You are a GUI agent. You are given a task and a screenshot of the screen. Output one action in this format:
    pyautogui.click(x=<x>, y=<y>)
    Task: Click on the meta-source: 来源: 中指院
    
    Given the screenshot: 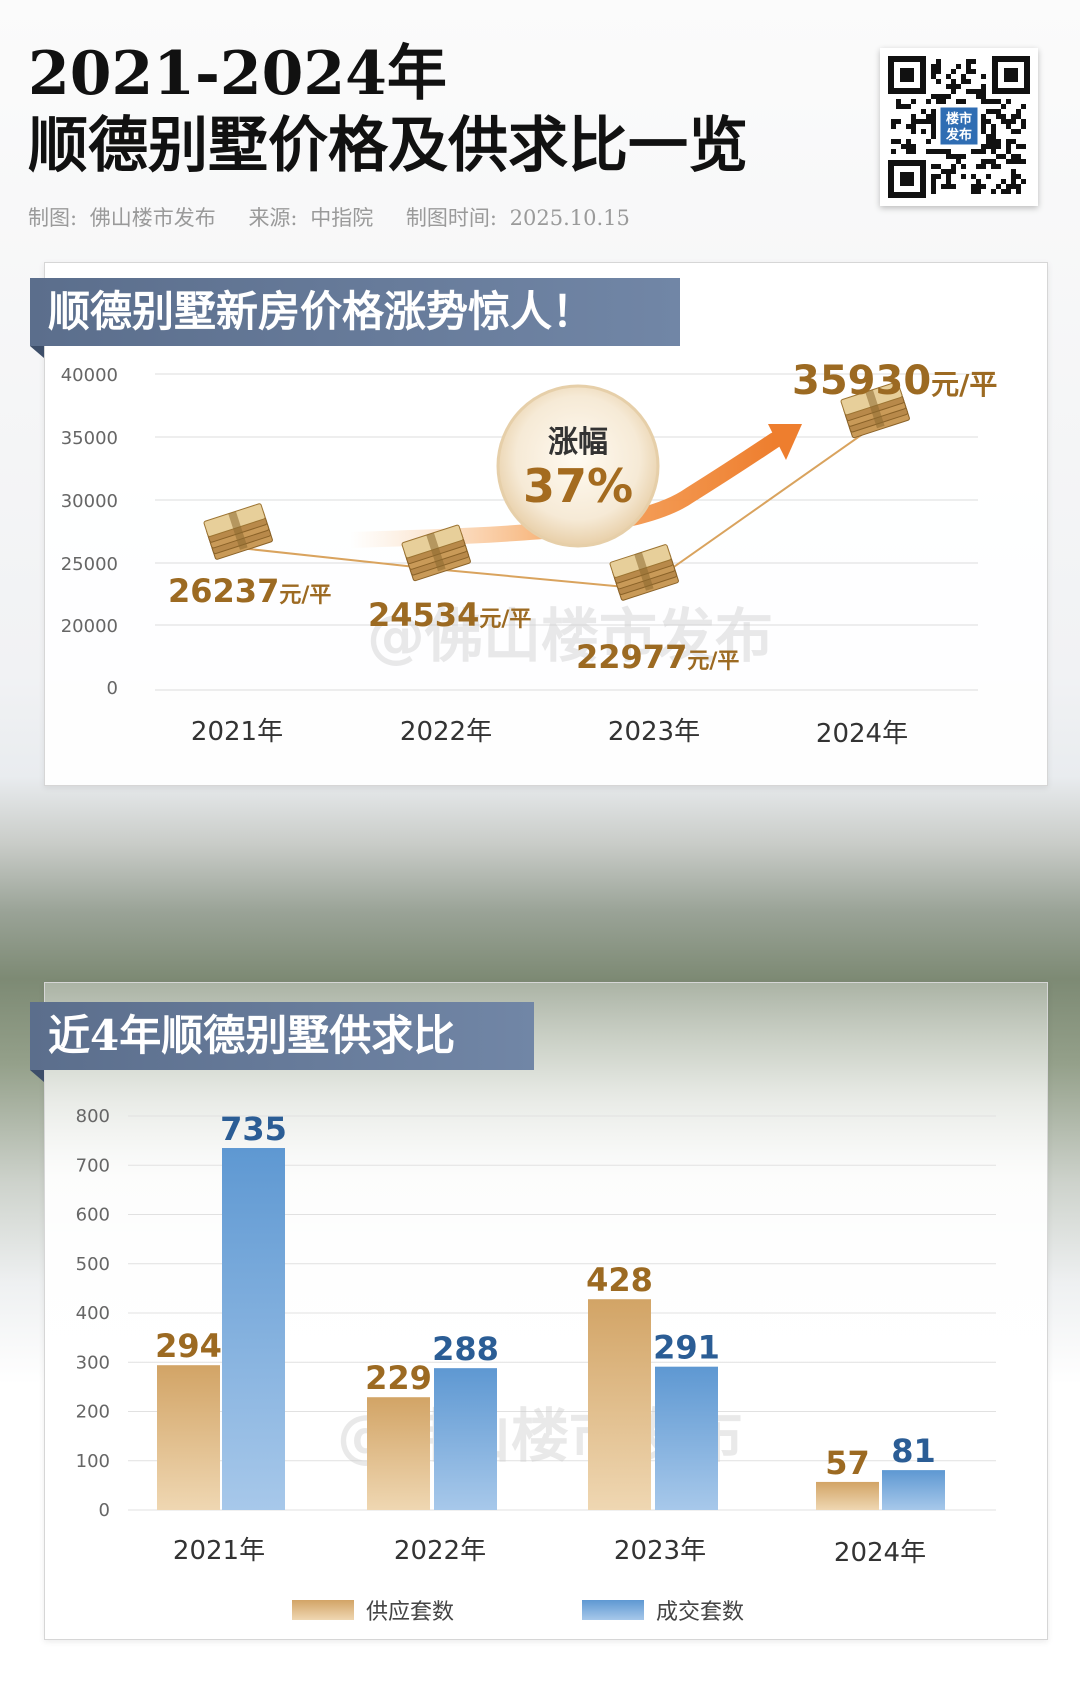 What is the action you would take?
    pyautogui.click(x=311, y=218)
    